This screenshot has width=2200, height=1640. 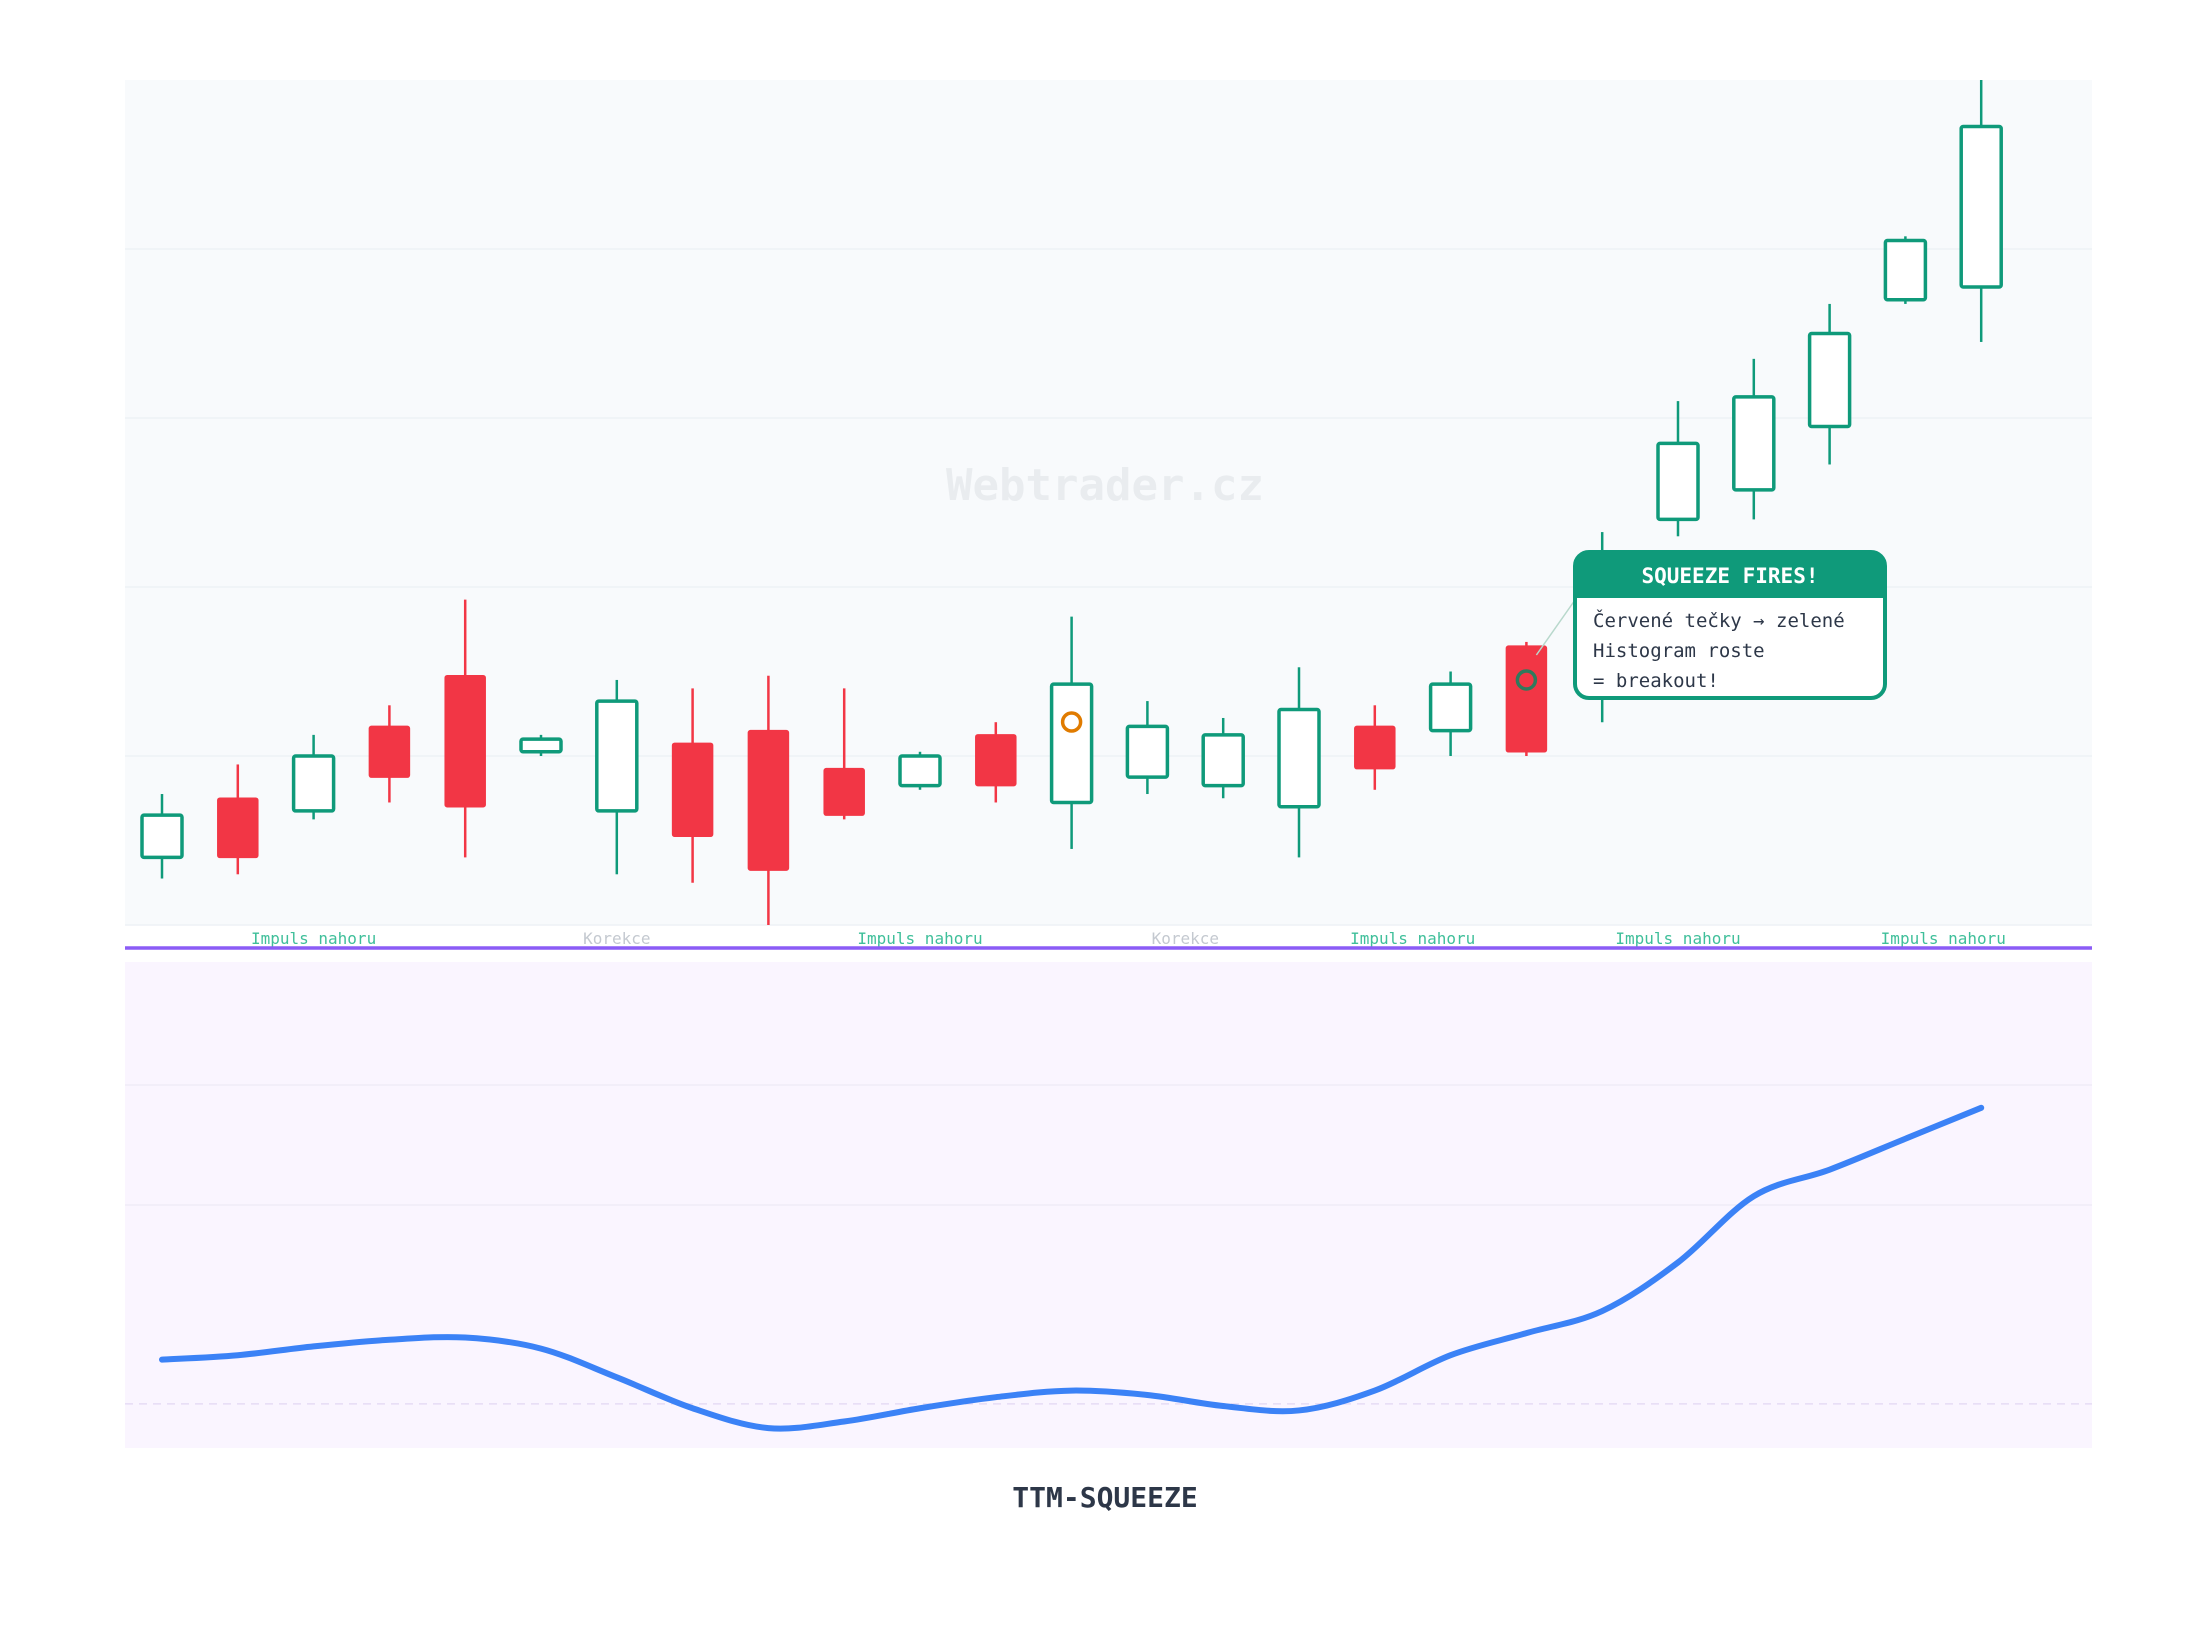 I want to click on callout-line: Červené tečky → zelené, so click(x=1719, y=620).